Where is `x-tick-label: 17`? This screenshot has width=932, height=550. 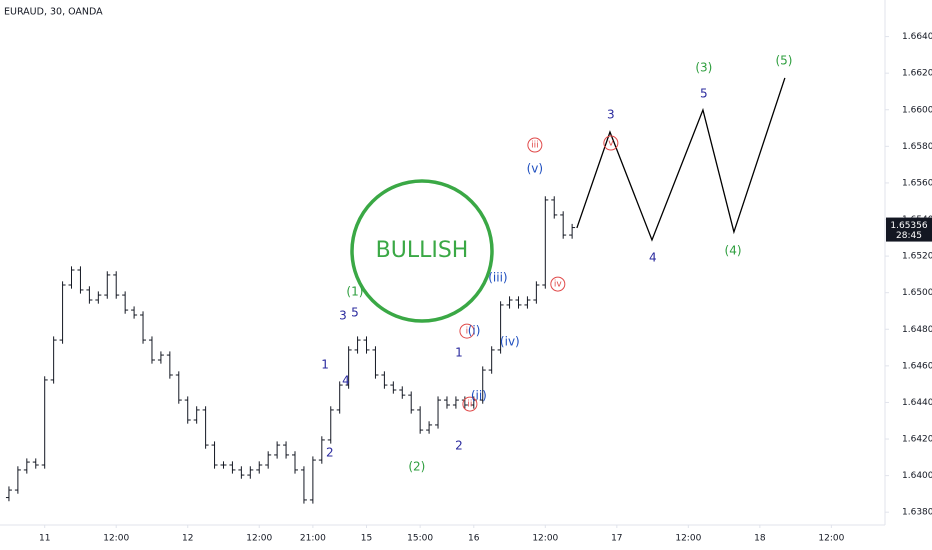 x-tick-label: 17 is located at coordinates (616, 539).